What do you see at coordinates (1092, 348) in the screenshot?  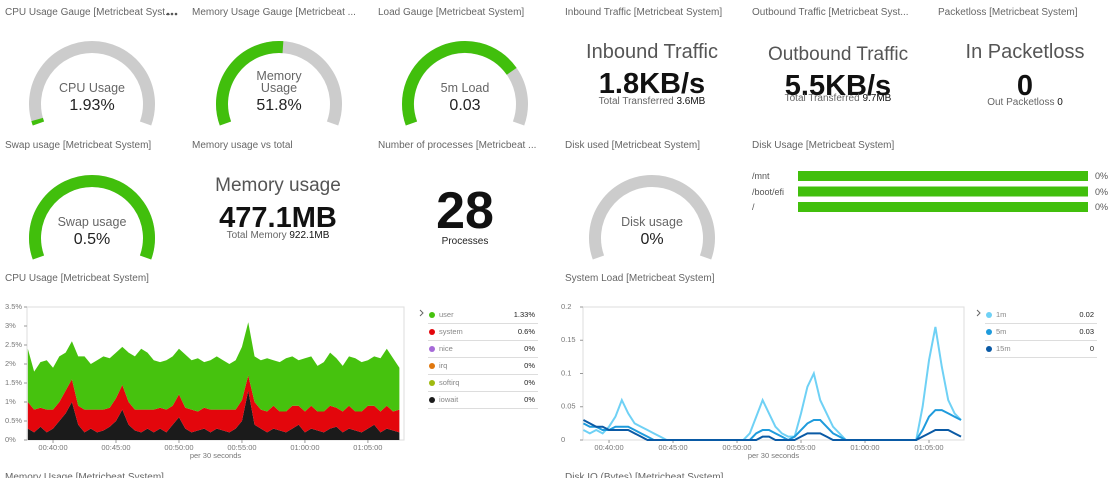 I see `legend-value: 0` at bounding box center [1092, 348].